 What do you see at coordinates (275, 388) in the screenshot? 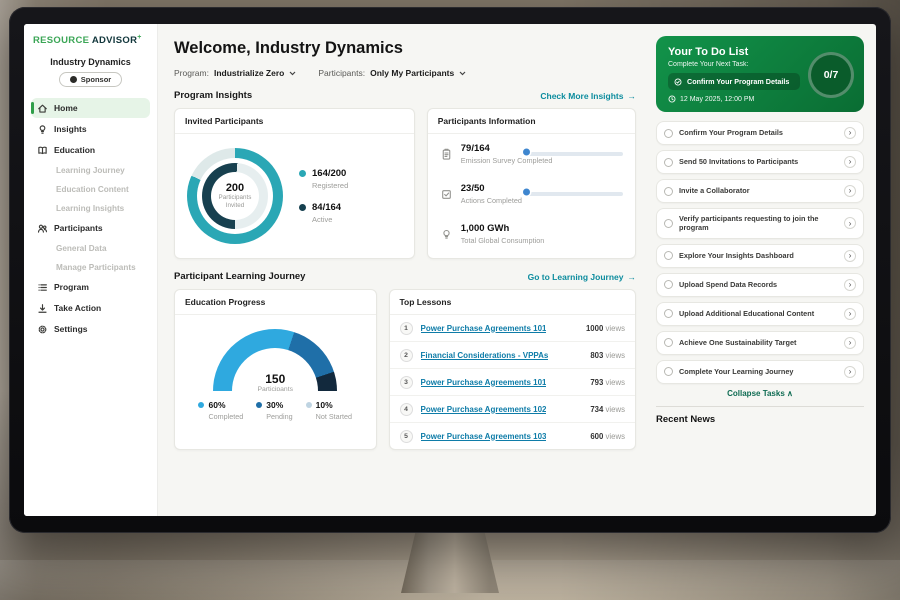
I see `gauge-center-label: Participants` at bounding box center [275, 388].